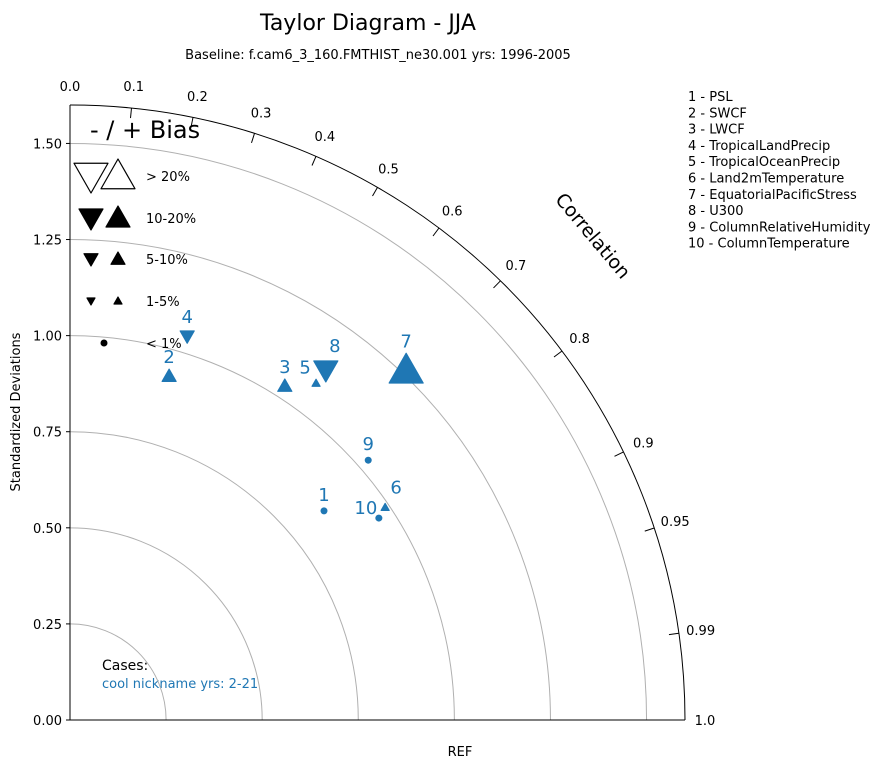  I want to click on bias-legend-label: 5-10%, so click(167, 260).